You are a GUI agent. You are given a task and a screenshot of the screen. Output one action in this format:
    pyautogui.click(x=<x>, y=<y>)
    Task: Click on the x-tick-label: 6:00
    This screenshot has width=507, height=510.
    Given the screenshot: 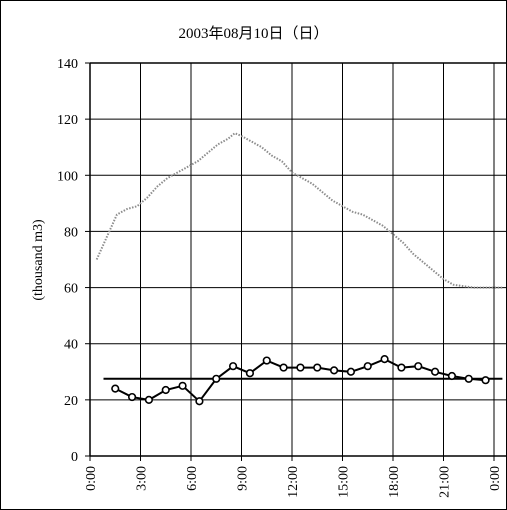 What is the action you would take?
    pyautogui.click(x=192, y=478)
    